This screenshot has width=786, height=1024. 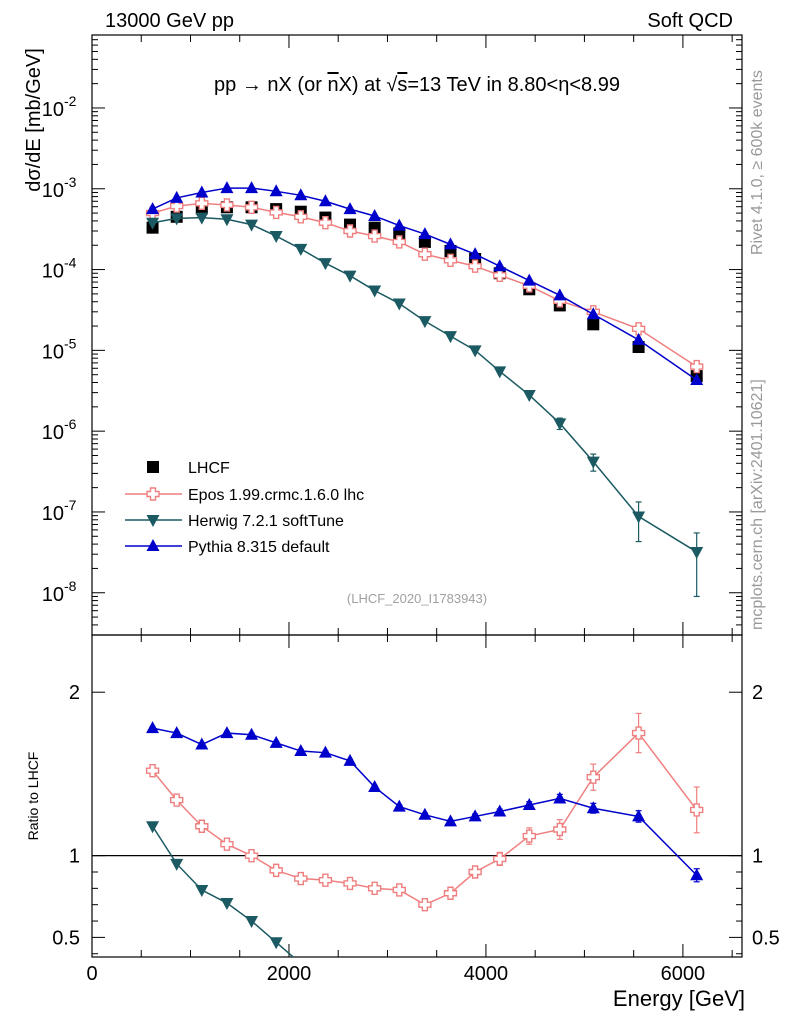 I want to click on ratio-tick-label-right: 1, so click(x=757, y=857).